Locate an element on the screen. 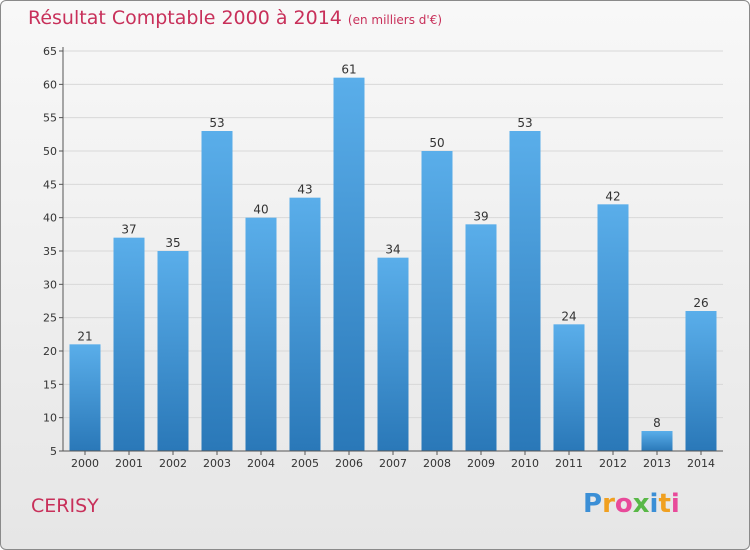 The height and width of the screenshot is (550, 750). y-tick-label: 5 is located at coordinates (53, 451).